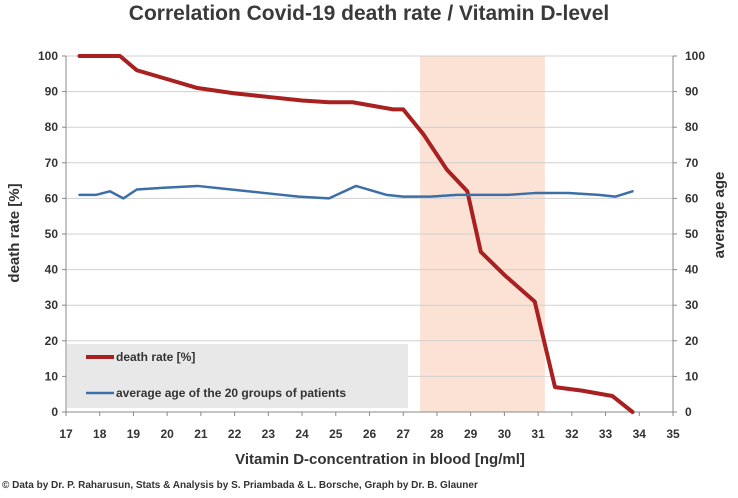 The image size is (738, 498). Describe the element at coordinates (201, 434) in the screenshot. I see `x-tick-label: 21` at that location.